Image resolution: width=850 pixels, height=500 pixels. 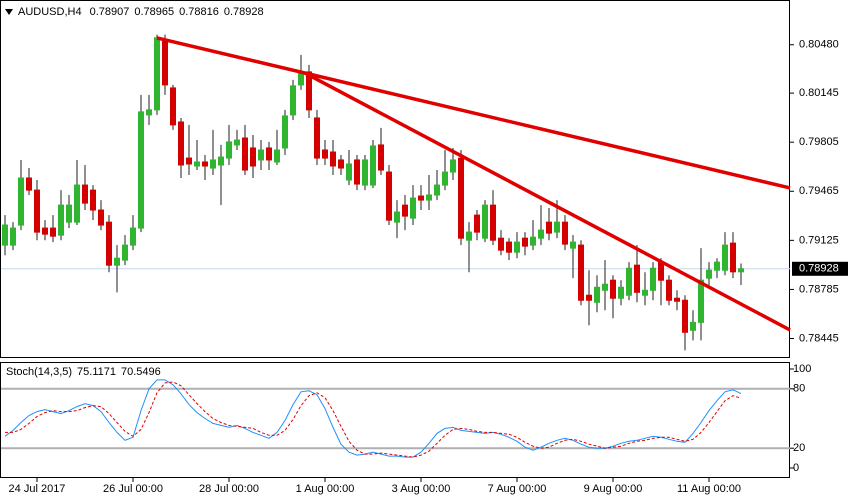 I want to click on header-close: 0.78928, so click(x=244, y=12).